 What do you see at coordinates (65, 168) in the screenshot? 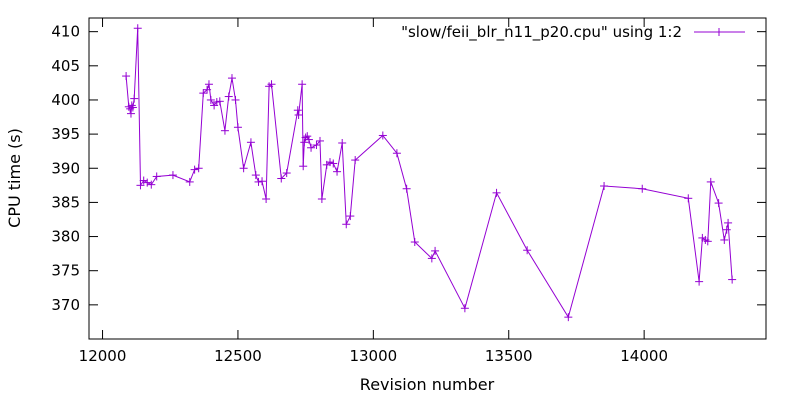
I see `y-tick-label: 390` at bounding box center [65, 168].